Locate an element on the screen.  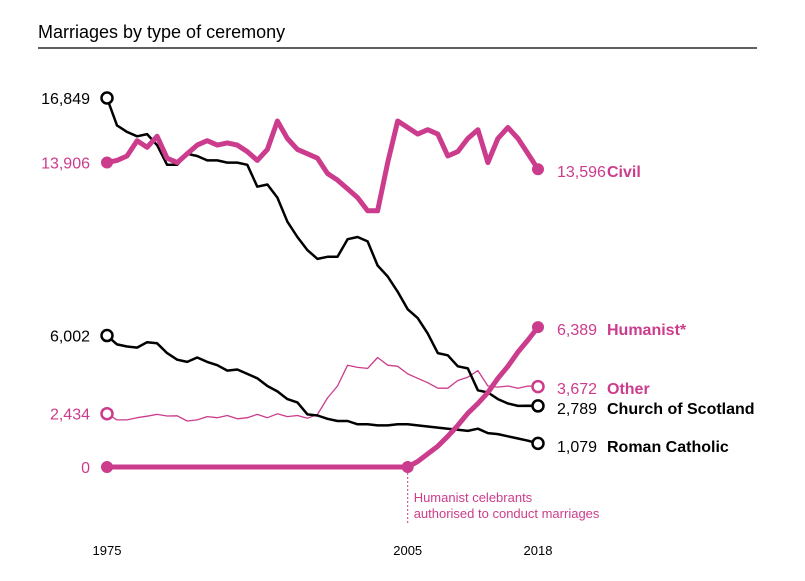
end-value-other: 3,672 is located at coordinates (577, 389).